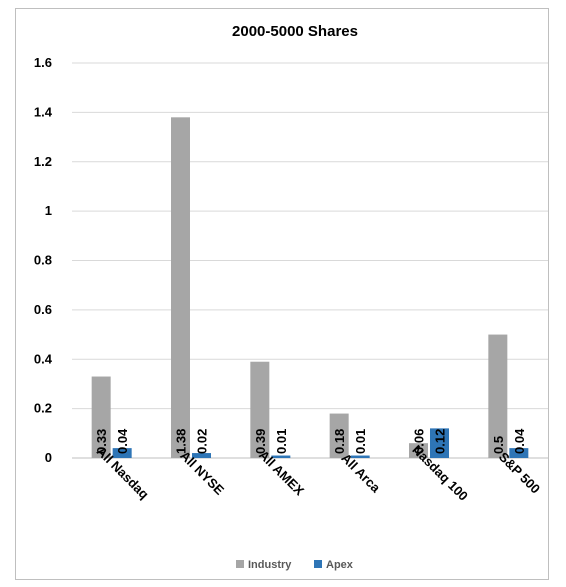 This screenshot has height=587, width=566. Describe the element at coordinates (318, 564) in the screenshot. I see `legend-swatch-apex` at that location.